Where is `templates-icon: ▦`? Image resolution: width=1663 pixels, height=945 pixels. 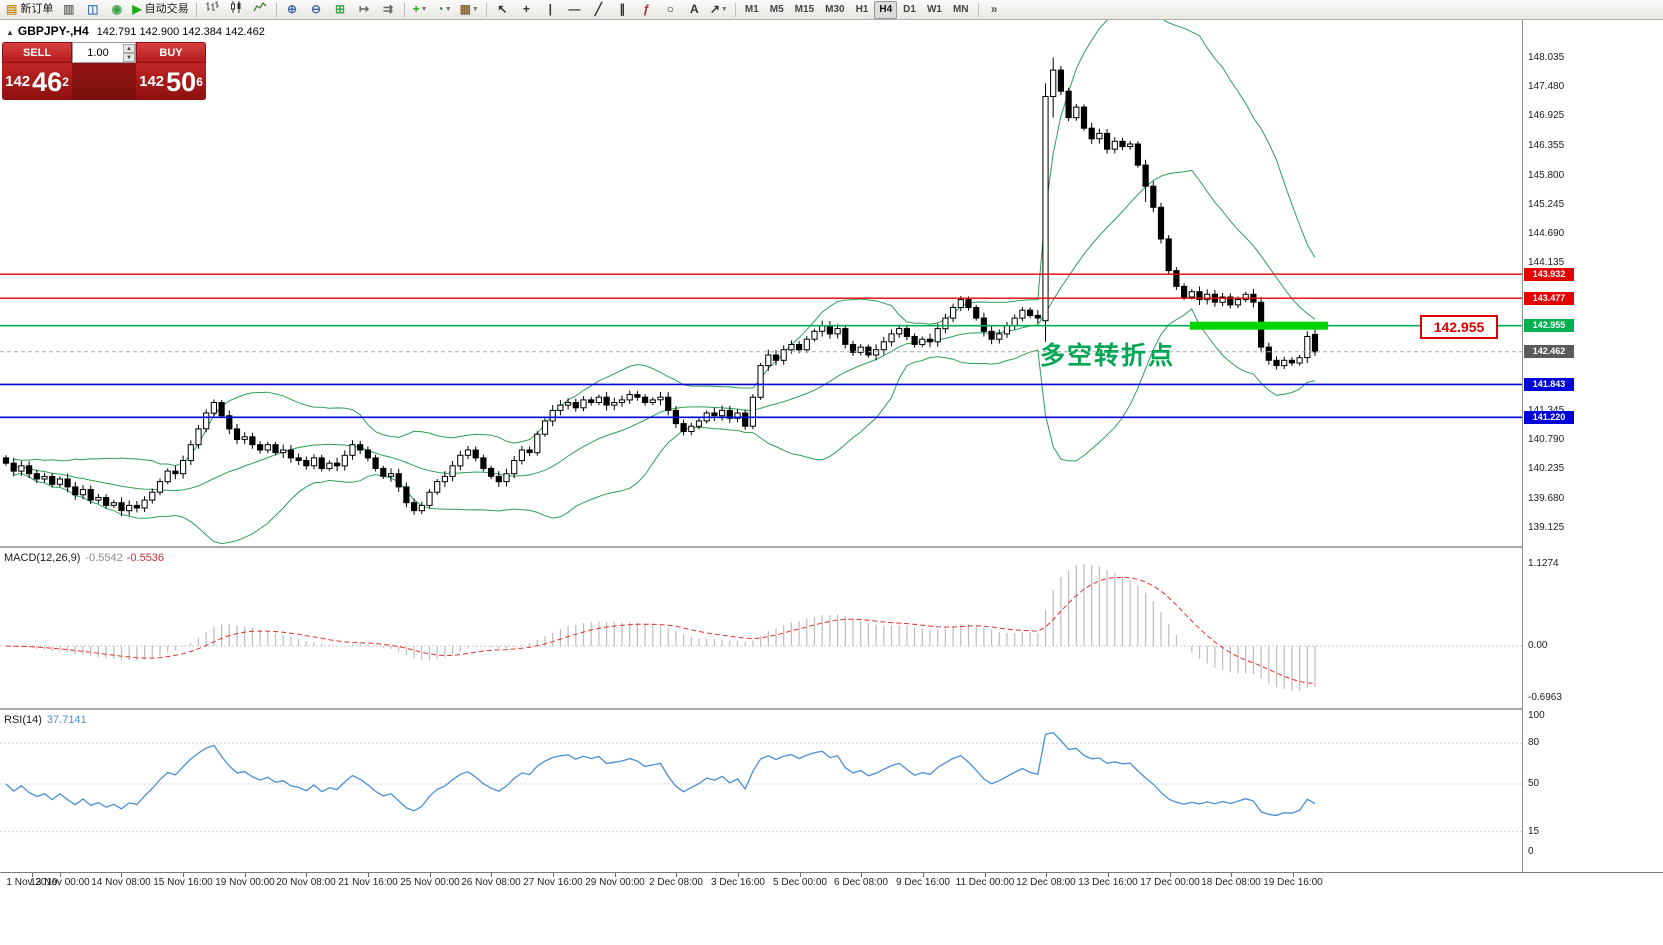 templates-icon: ▦ is located at coordinates (465, 9).